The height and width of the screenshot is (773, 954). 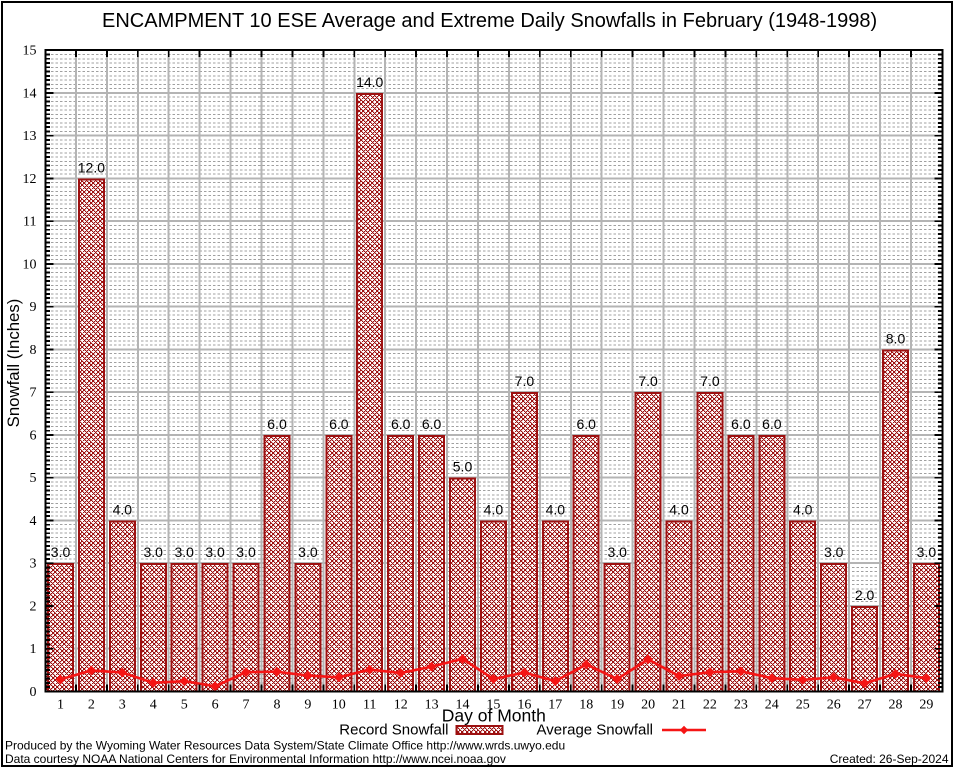 I want to click on svg-text: 26, so click(x=834, y=705).